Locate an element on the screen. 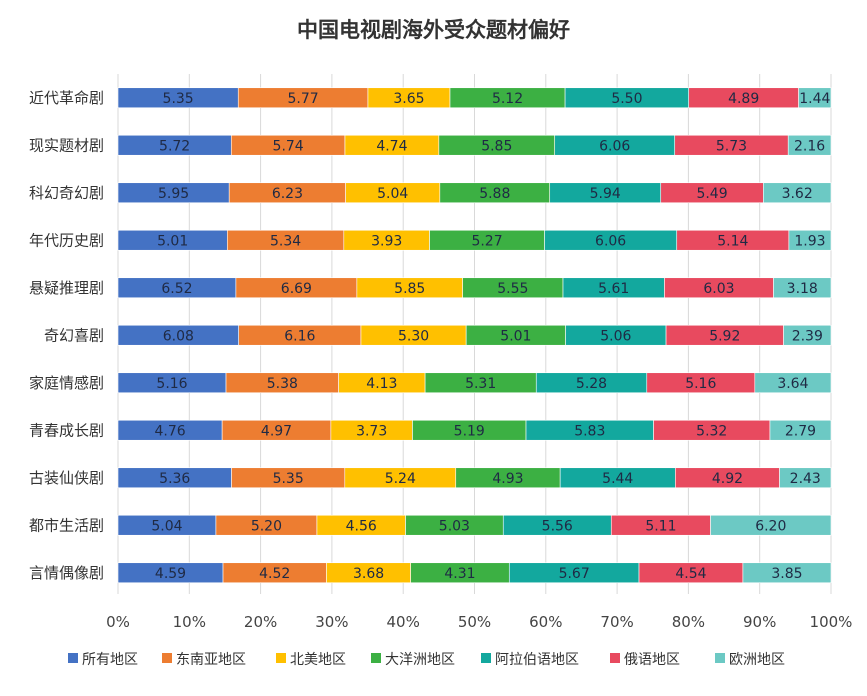  data-label: 4.31 is located at coordinates (459, 574).